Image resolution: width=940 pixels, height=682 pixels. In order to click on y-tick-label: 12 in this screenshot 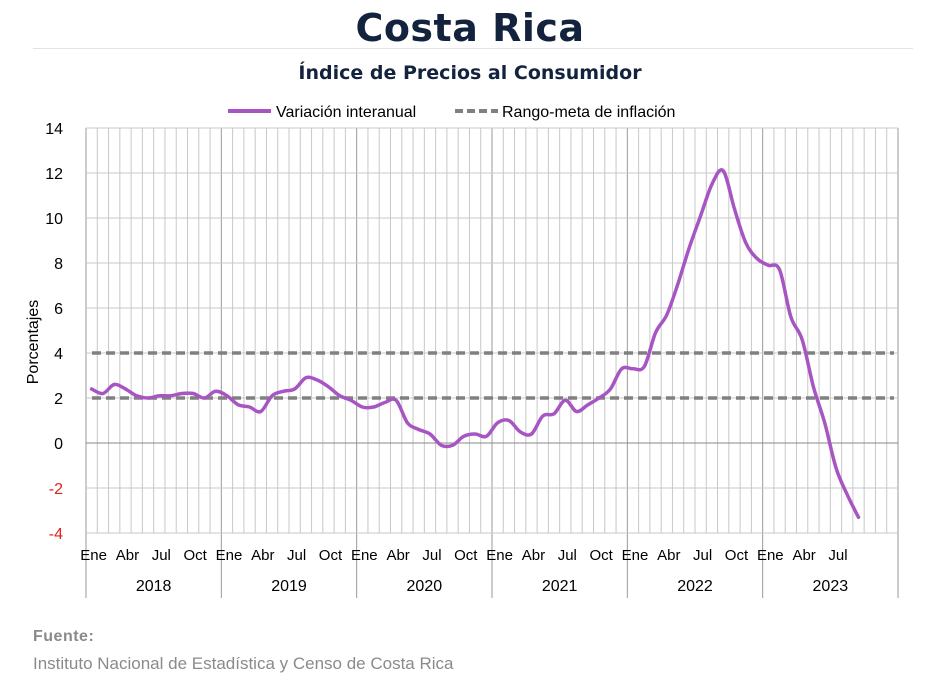, I will do `click(54, 174)`.